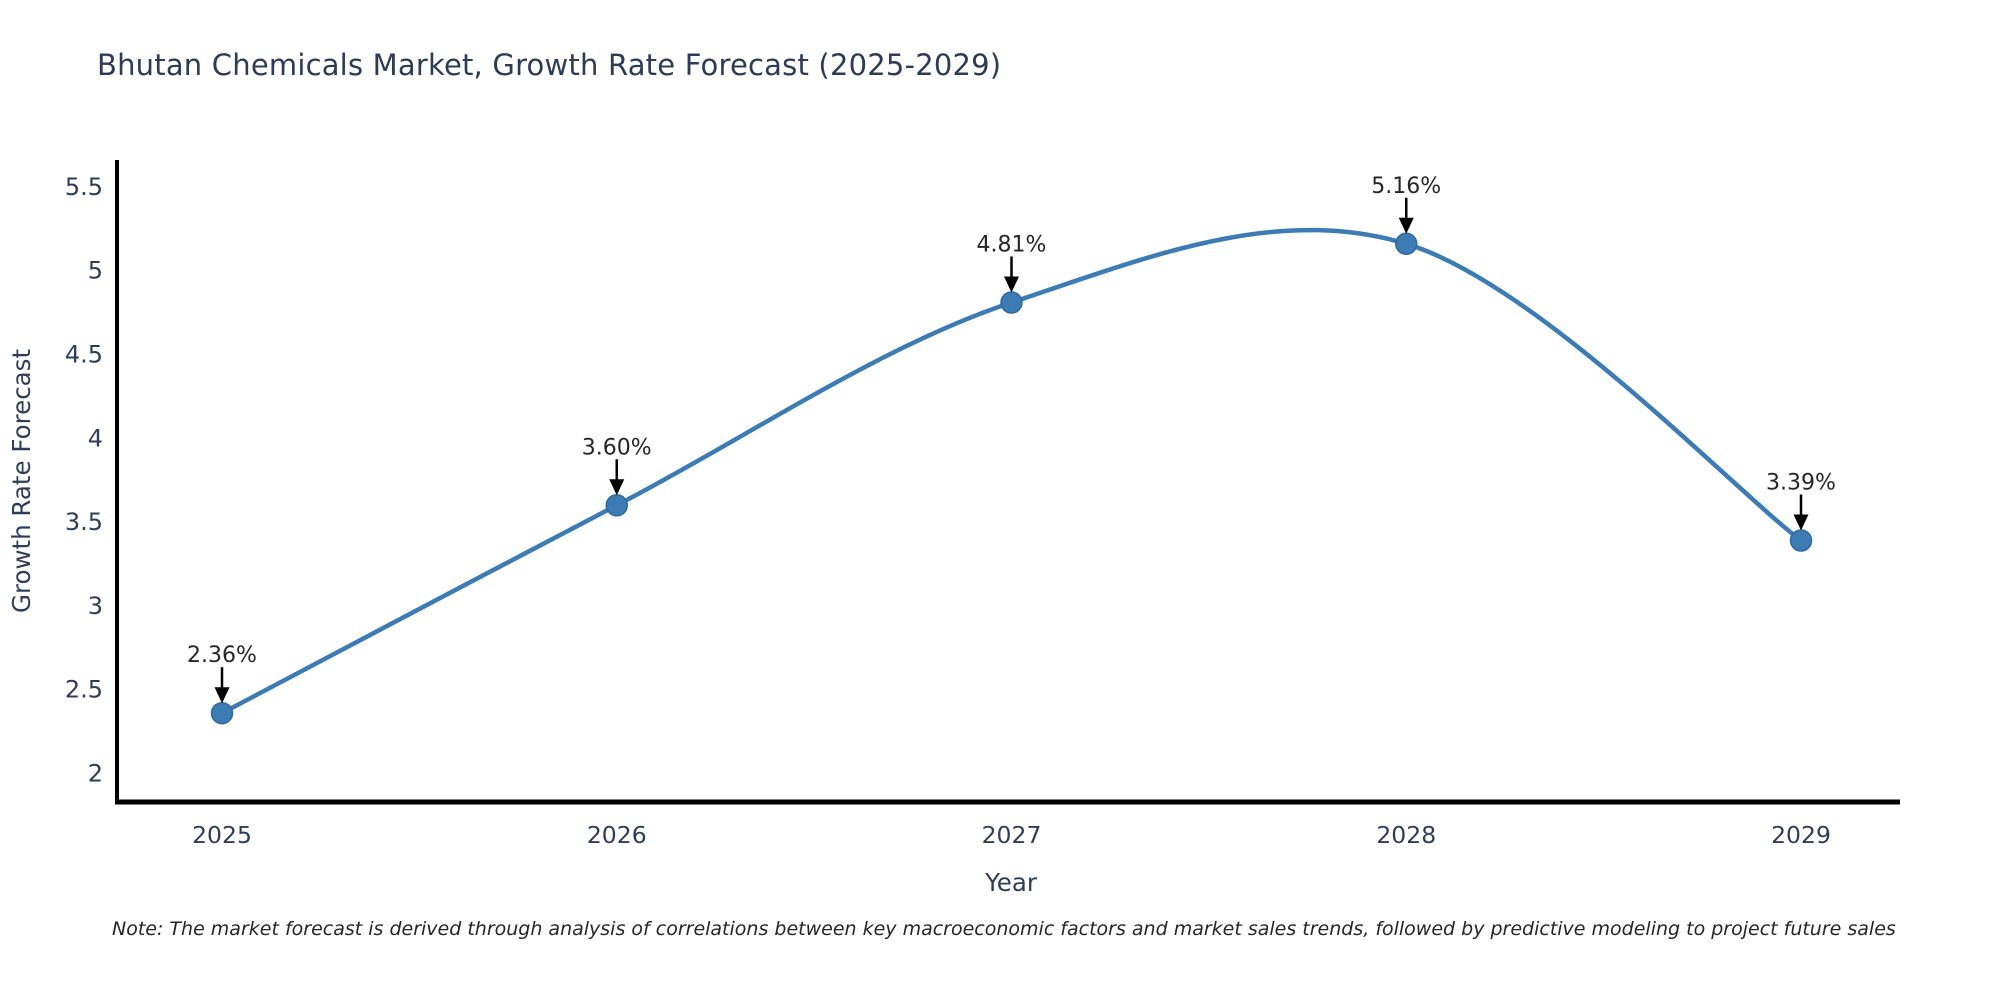 This screenshot has width=2000, height=1000. Describe the element at coordinates (84, 187) in the screenshot. I see `y-tick-label: 5.5` at that location.